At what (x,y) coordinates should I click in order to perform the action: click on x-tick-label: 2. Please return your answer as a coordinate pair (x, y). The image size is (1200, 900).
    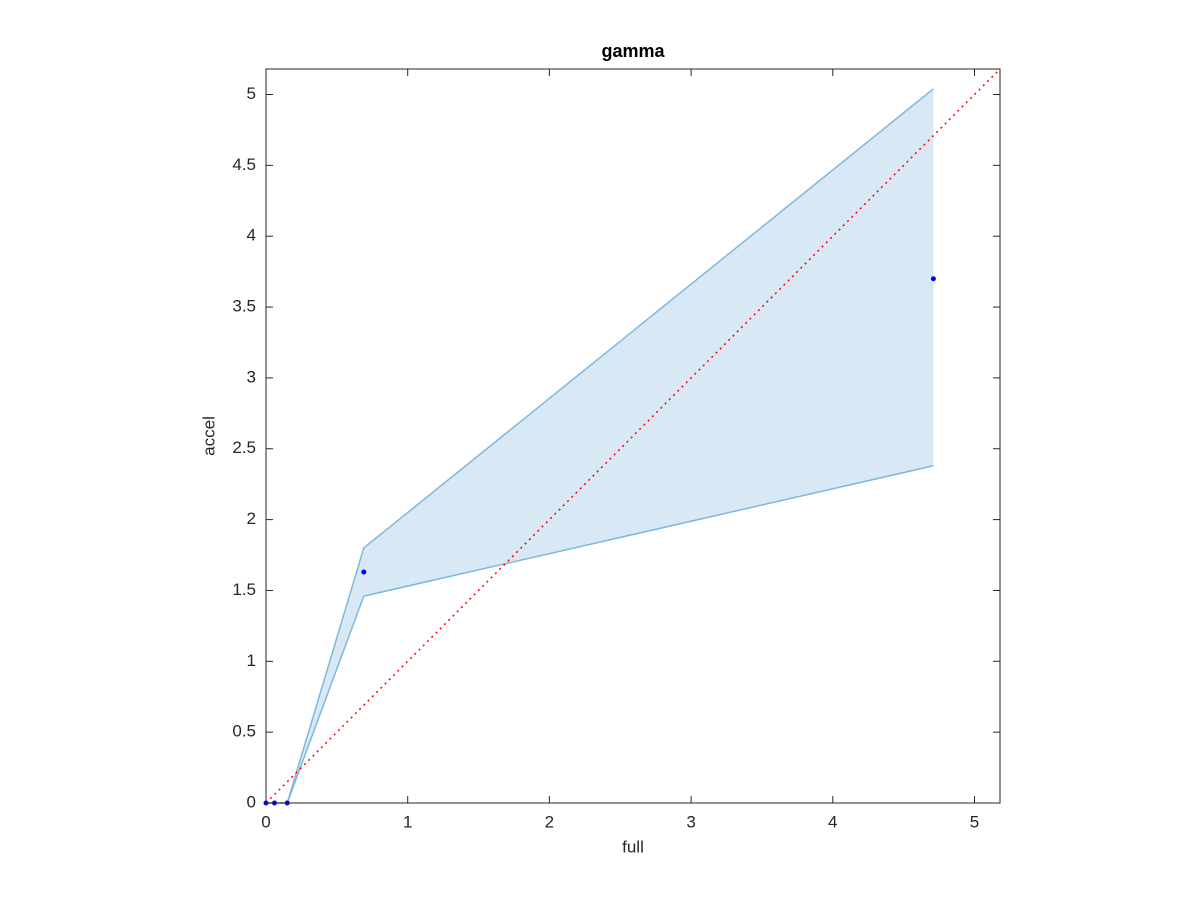
    Looking at the image, I should click on (549, 821).